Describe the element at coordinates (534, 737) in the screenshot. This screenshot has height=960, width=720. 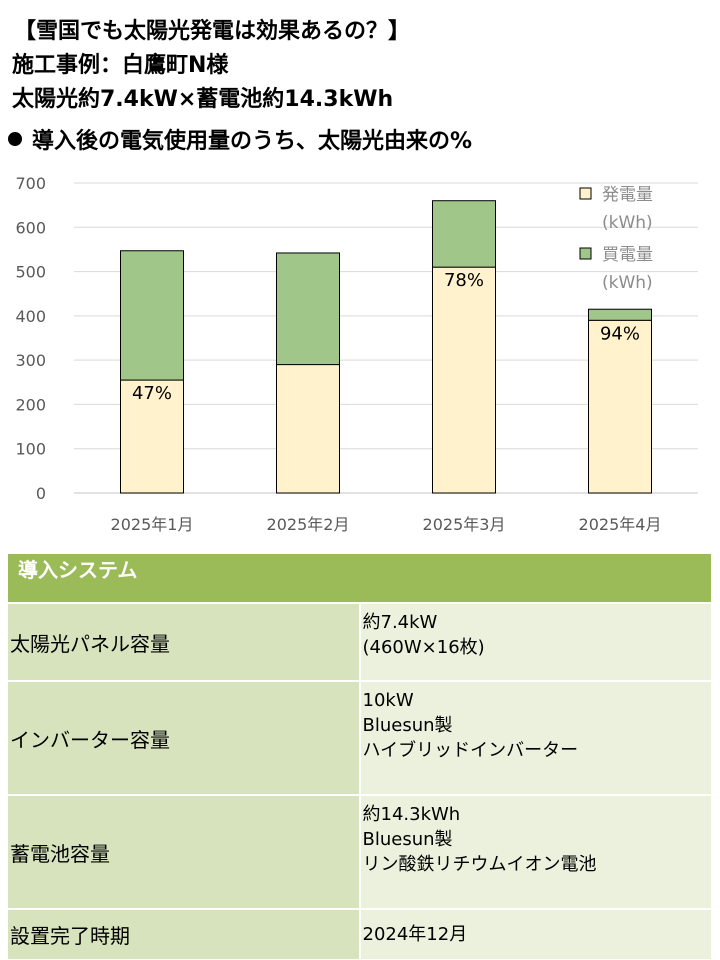
I see `row-value: 10kW Bluesun製ハイブリッドインバーター` at that location.